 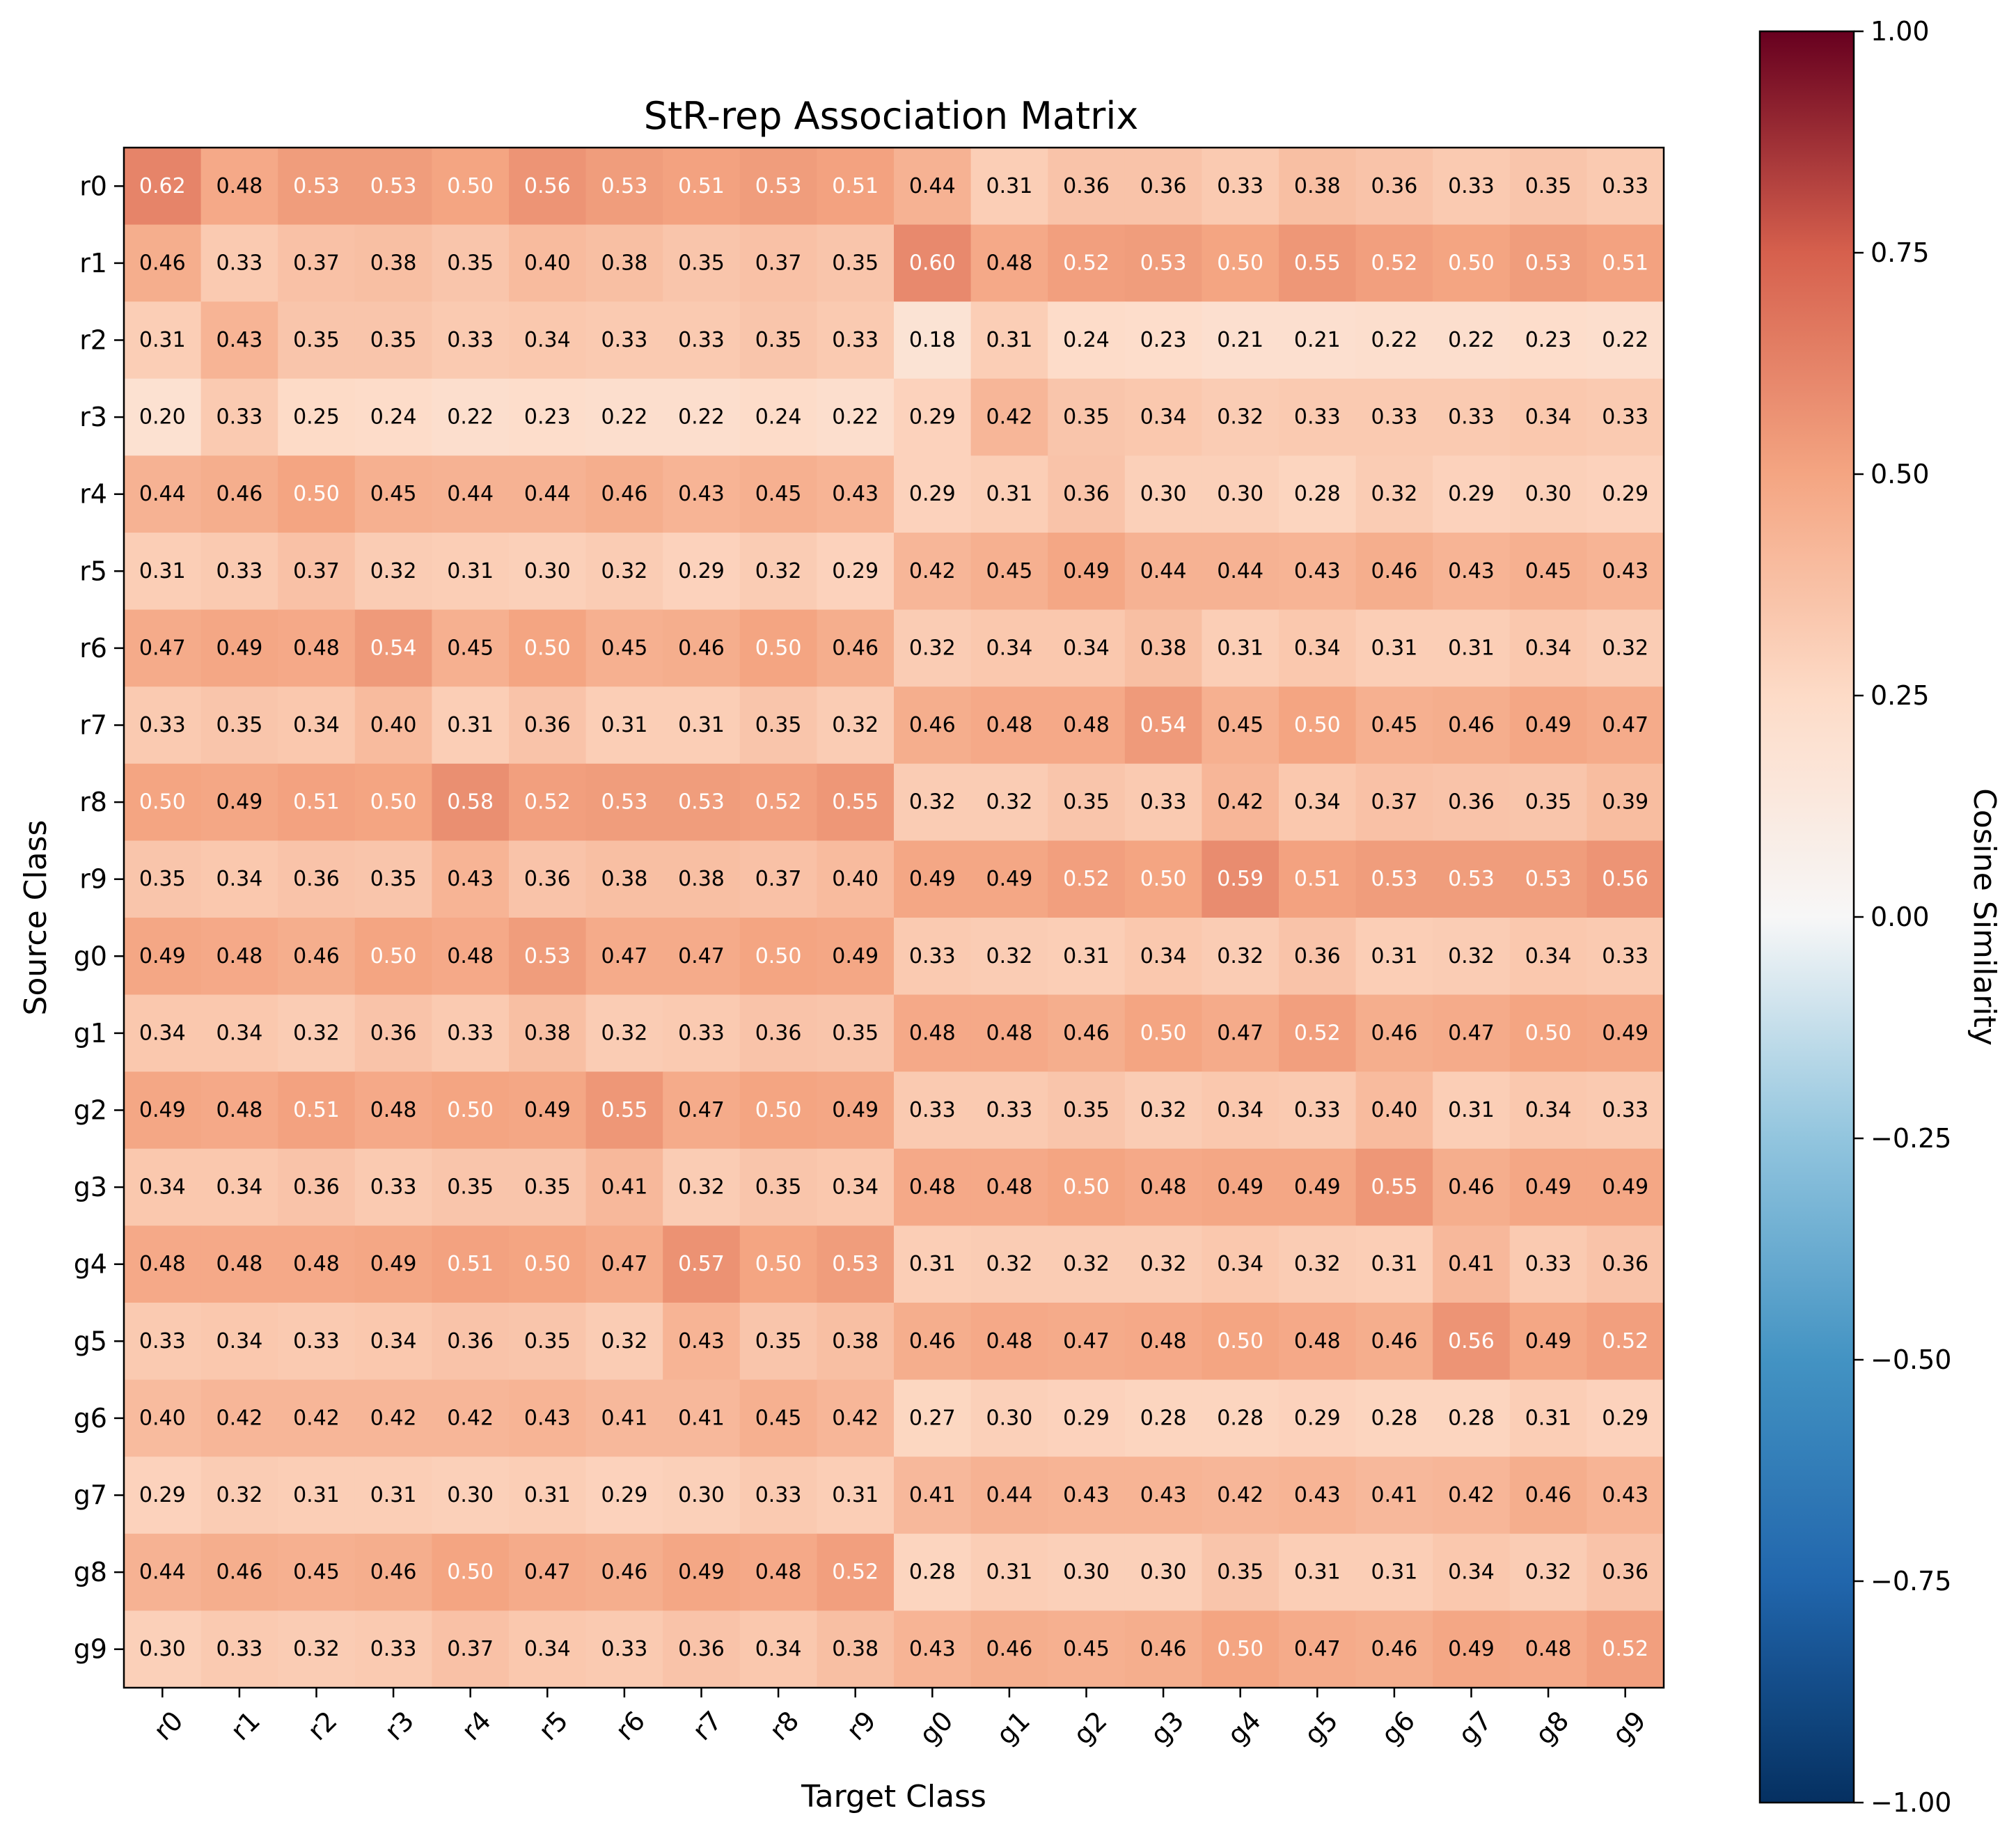 What do you see at coordinates (245, 1725) in the screenshot?
I see `x-tick-label: r1` at bounding box center [245, 1725].